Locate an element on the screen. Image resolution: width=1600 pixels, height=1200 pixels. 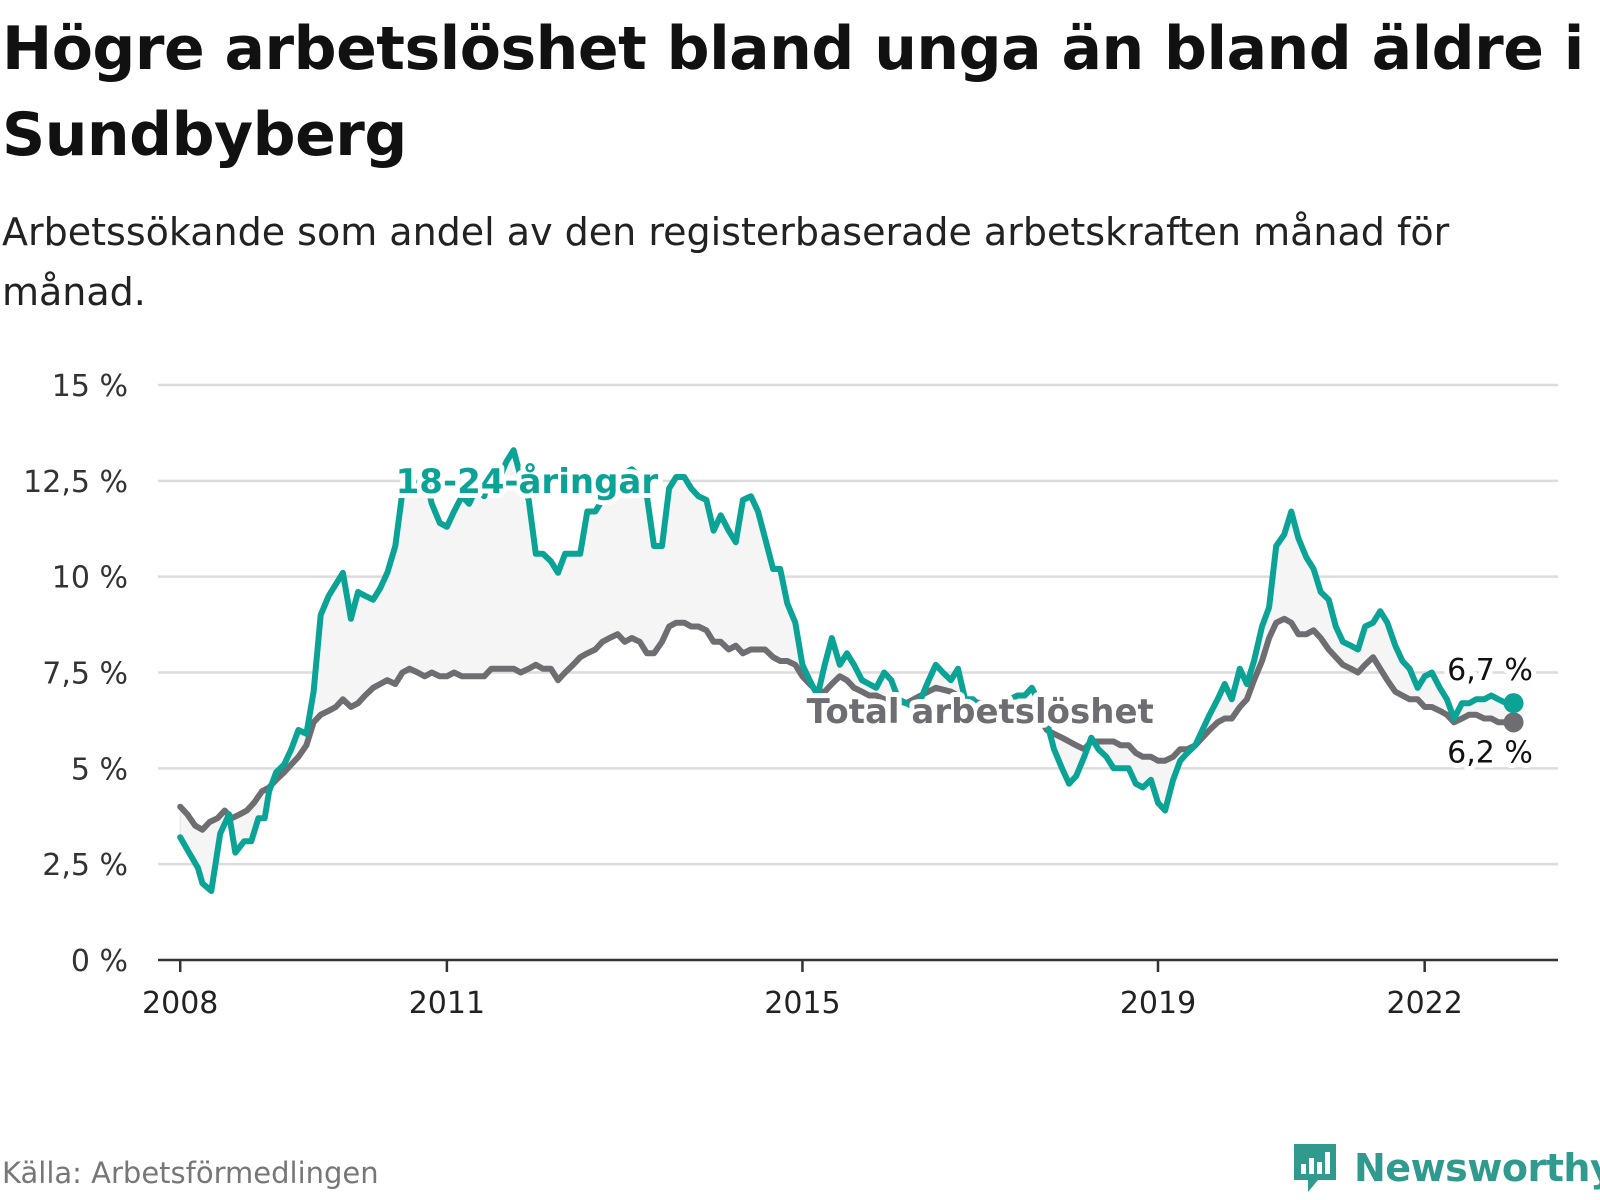
total-series-label-halo: Total arbetslöshet is located at coordinates (980, 712).